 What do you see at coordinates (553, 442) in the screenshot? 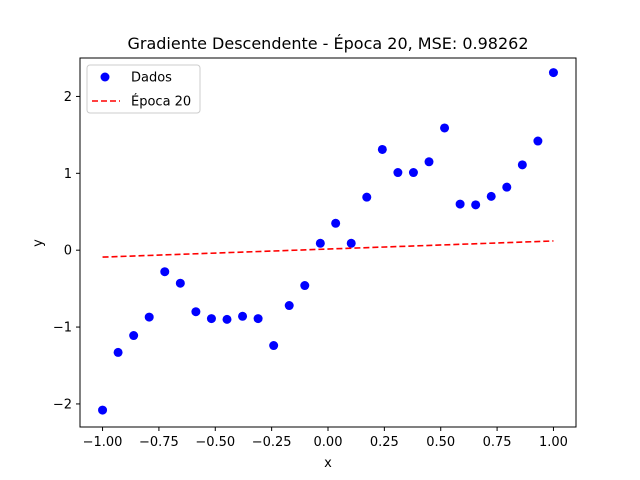
I see `x-tick-label: 1.00` at bounding box center [553, 442].